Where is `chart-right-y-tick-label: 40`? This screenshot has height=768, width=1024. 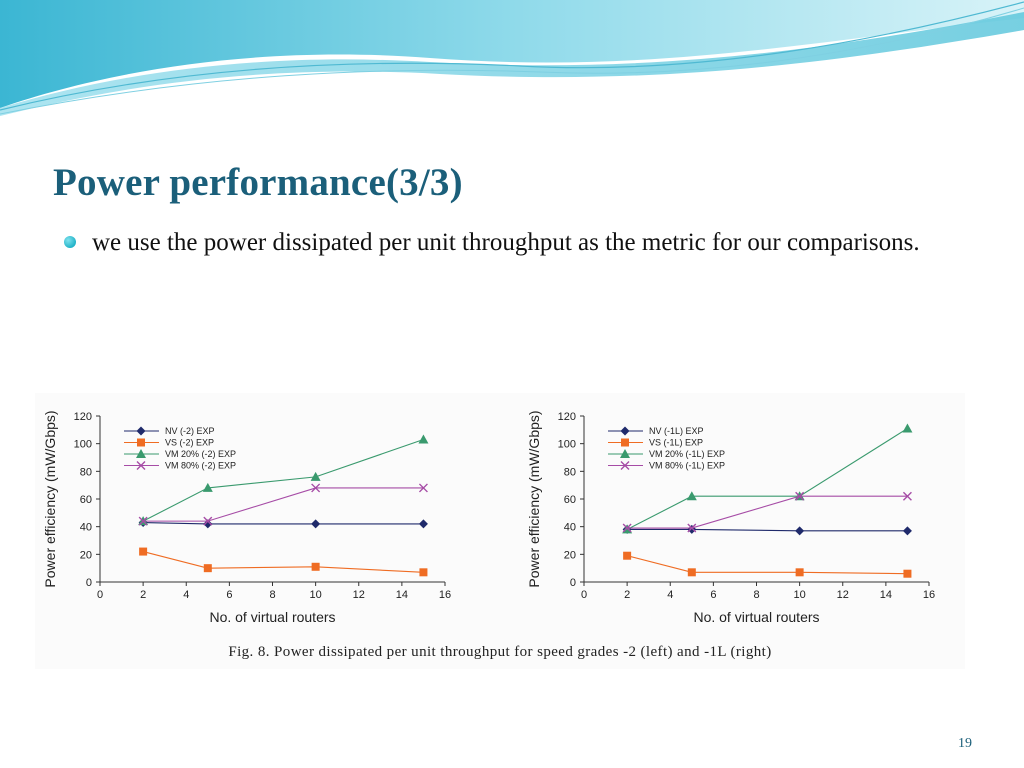 chart-right-y-tick-label: 40 is located at coordinates (570, 528).